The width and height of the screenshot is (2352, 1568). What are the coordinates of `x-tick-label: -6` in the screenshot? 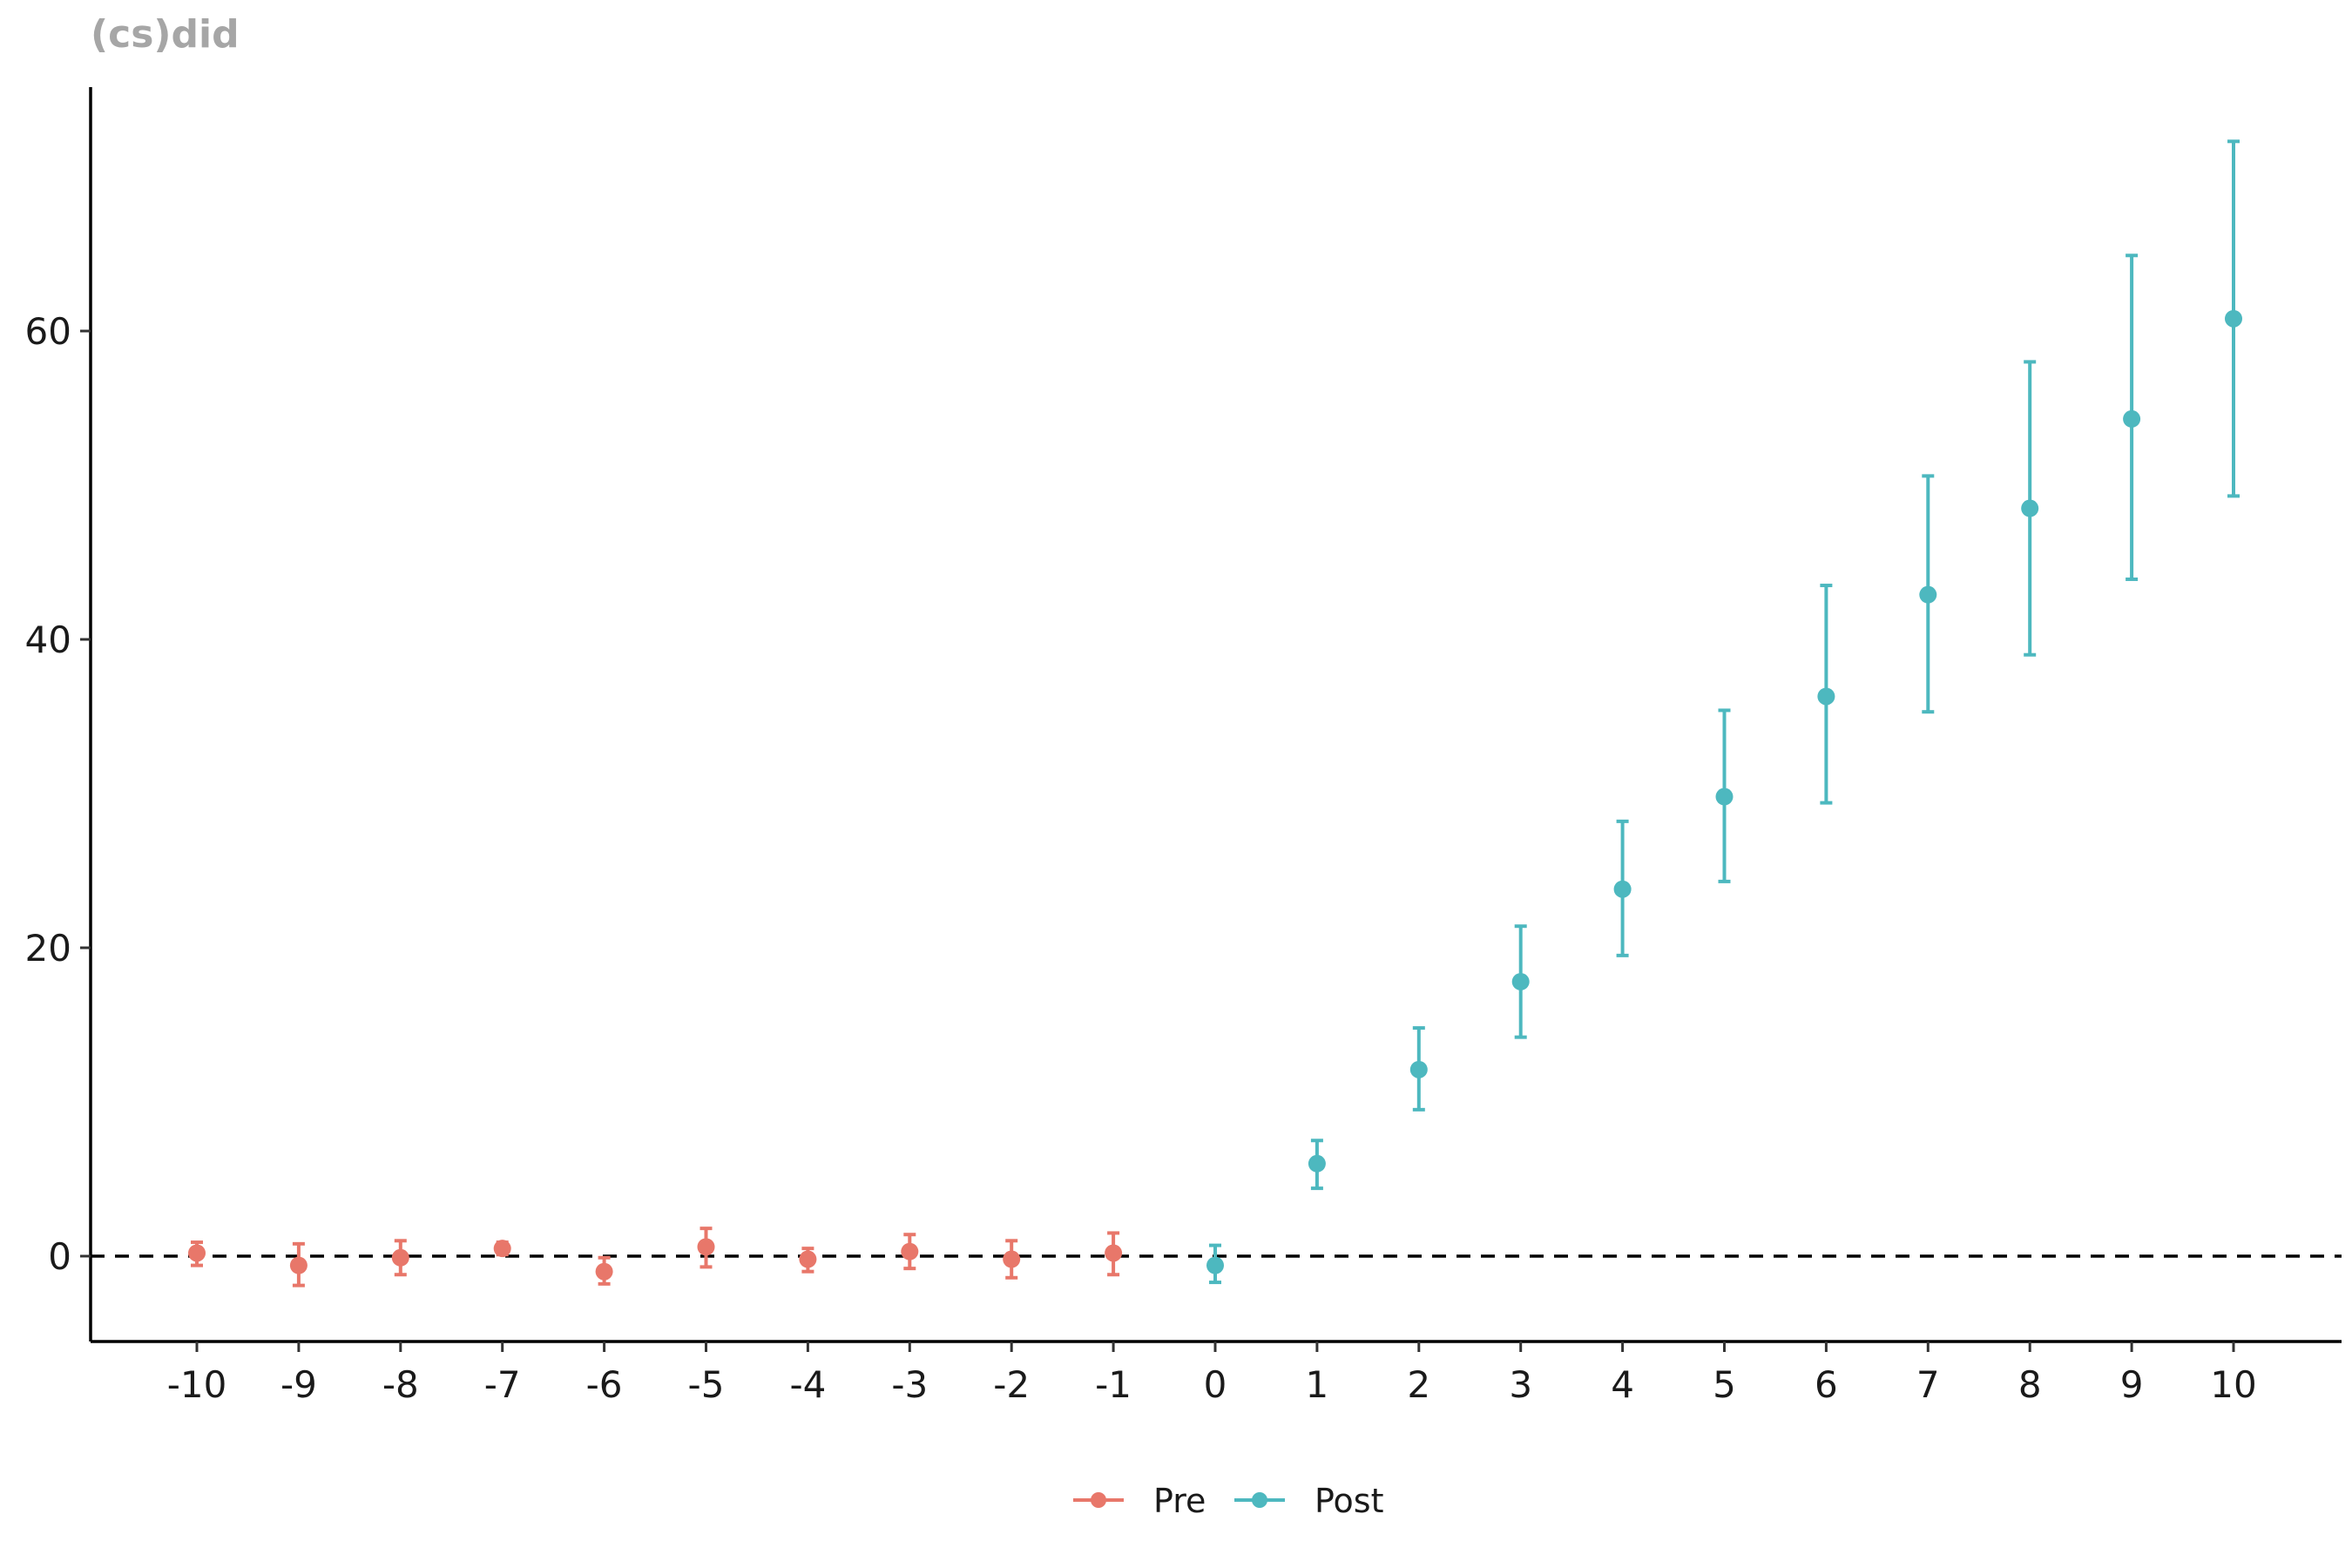 It's located at (604, 1384).